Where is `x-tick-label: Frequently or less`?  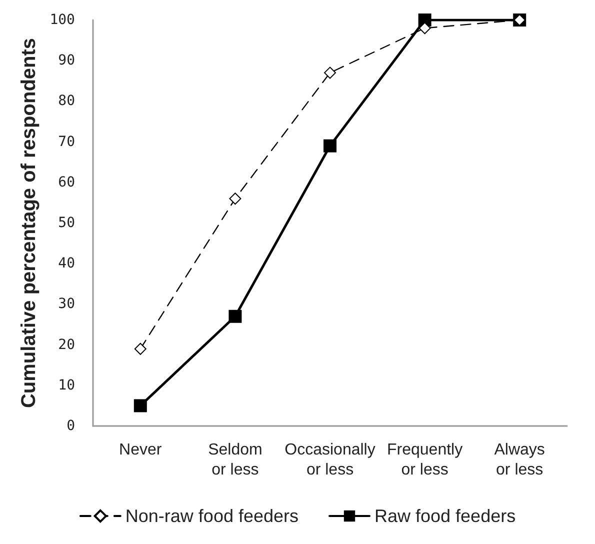
x-tick-label: Frequently or less is located at coordinates (425, 460).